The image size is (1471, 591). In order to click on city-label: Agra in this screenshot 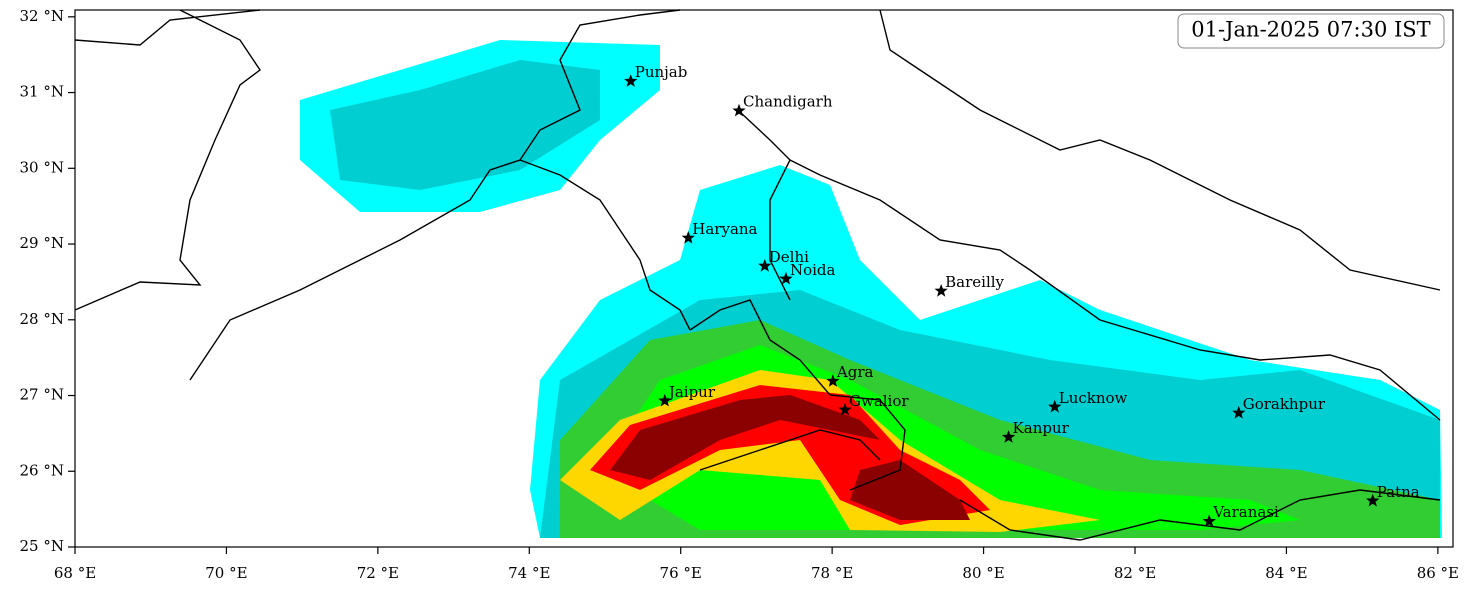, I will do `click(855, 372)`.